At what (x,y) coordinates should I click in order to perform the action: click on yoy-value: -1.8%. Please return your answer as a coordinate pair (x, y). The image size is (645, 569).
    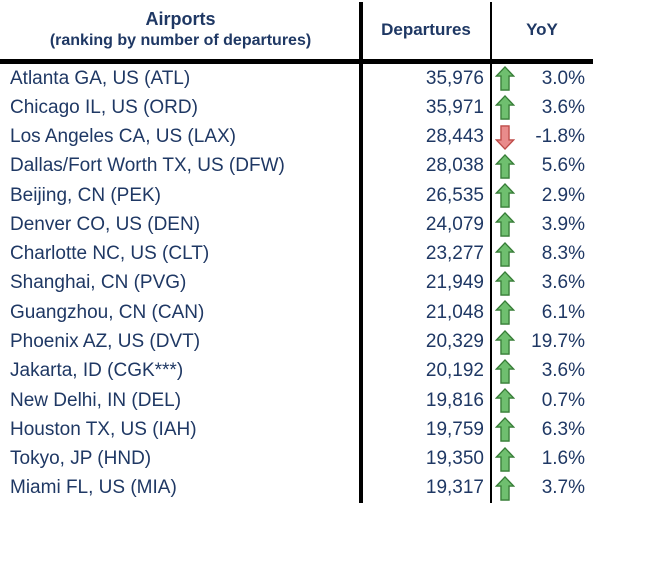
    Looking at the image, I should click on (560, 137).